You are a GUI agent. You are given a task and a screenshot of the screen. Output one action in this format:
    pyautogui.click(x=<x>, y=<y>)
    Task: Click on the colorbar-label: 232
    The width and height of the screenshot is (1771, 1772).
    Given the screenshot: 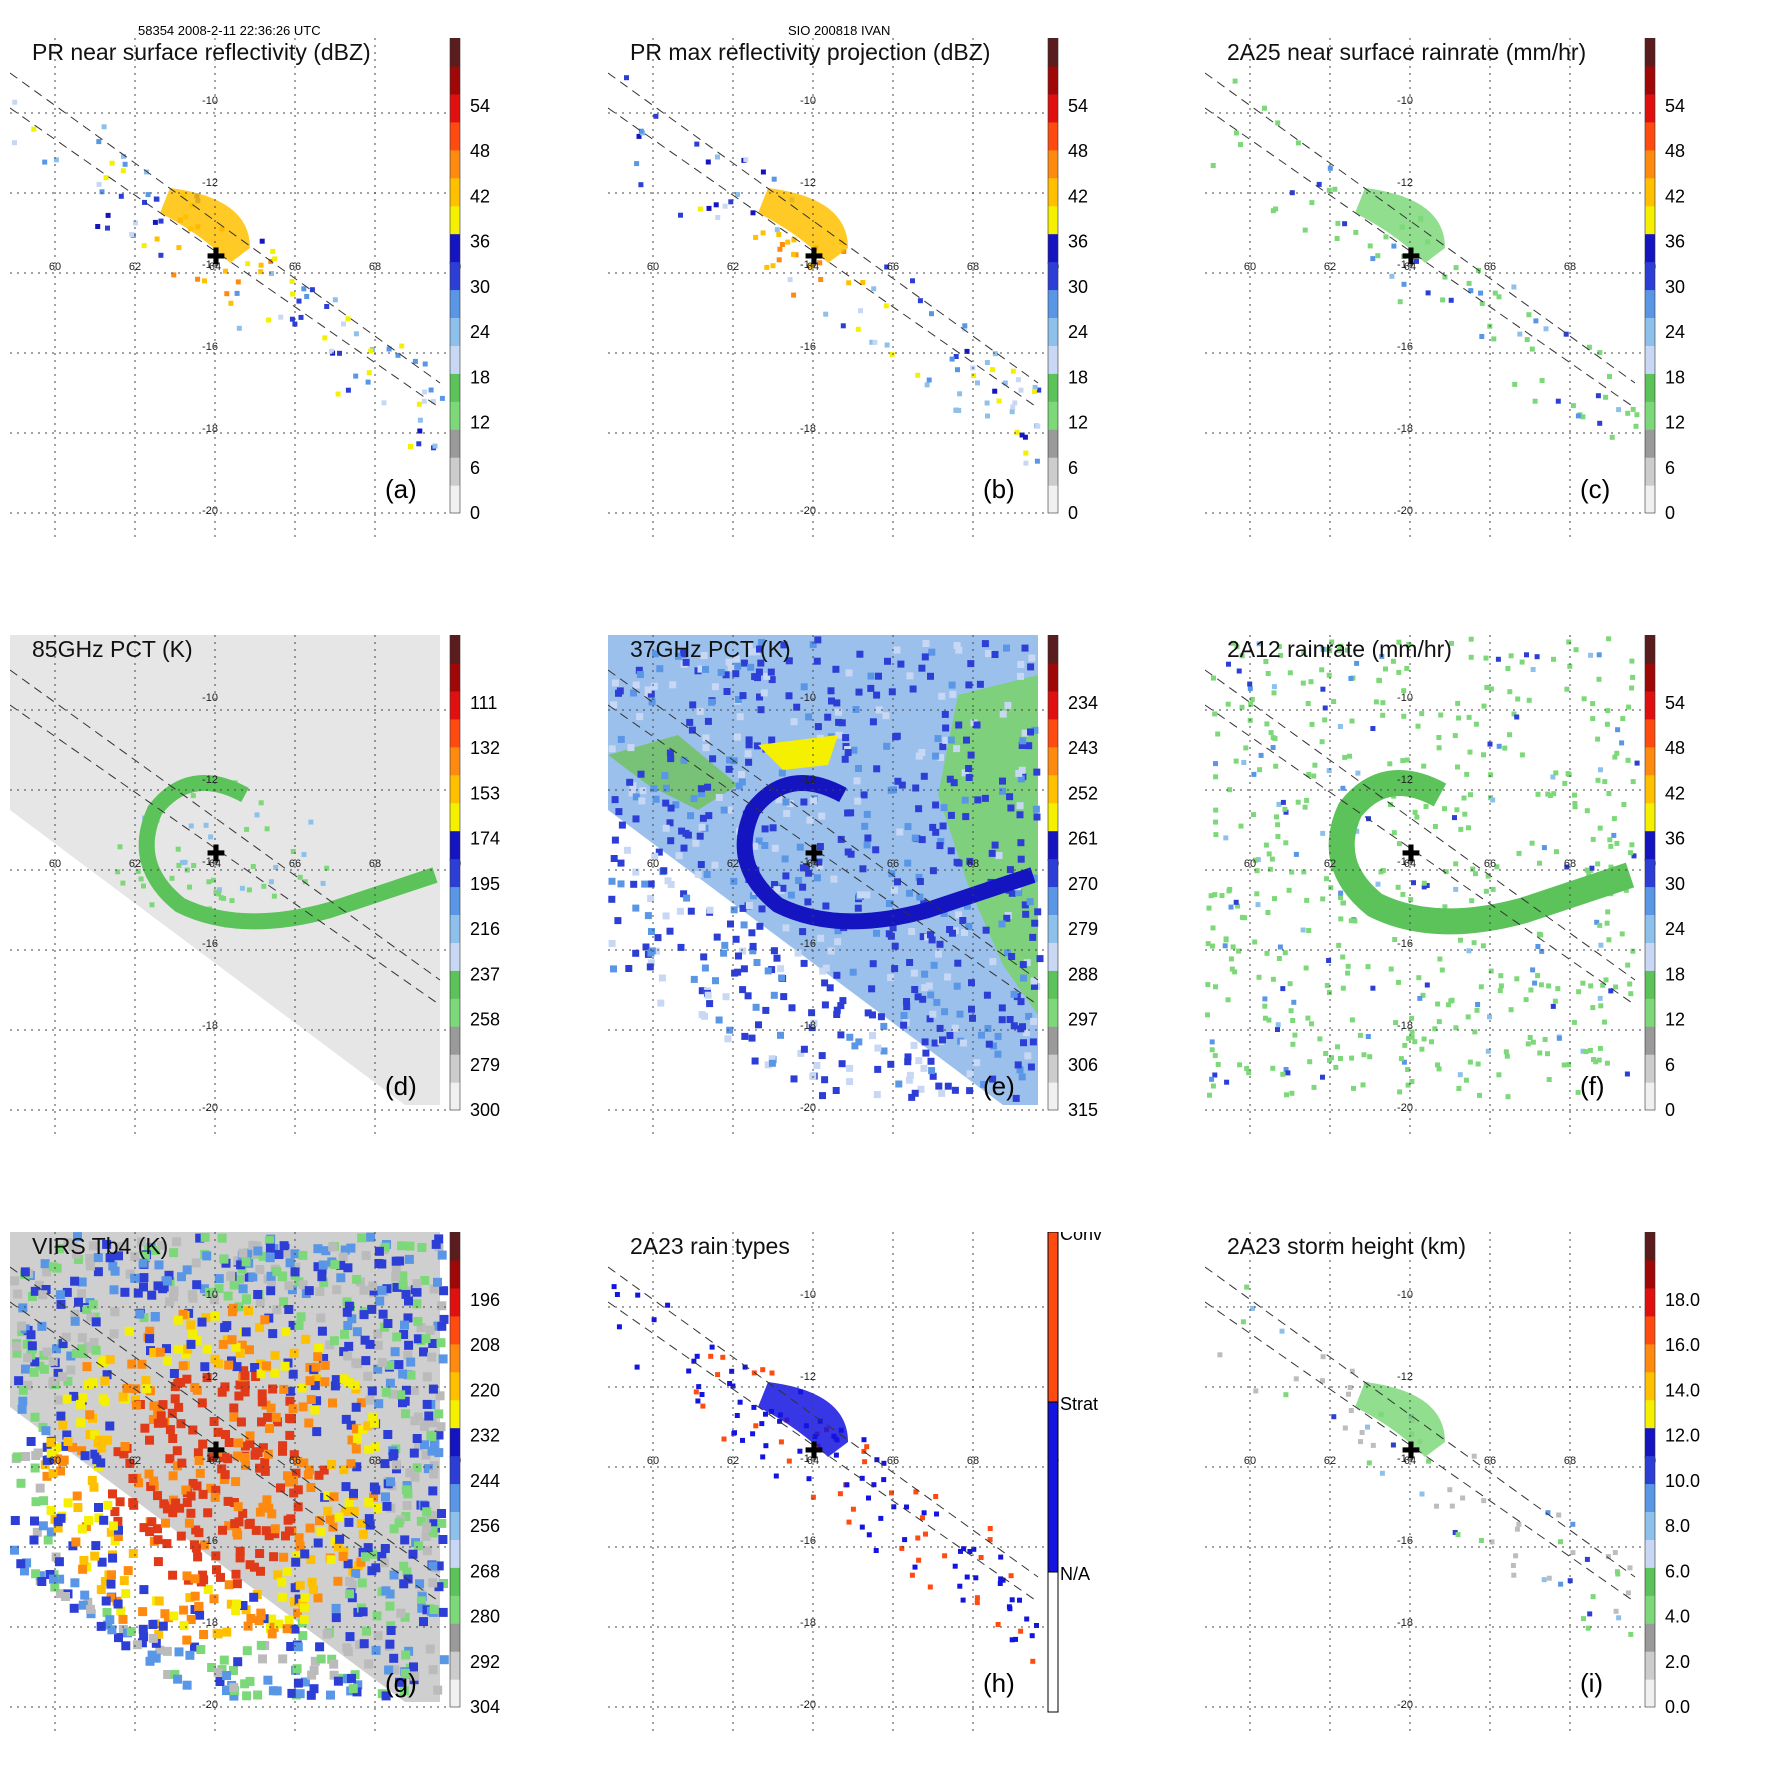 What is the action you would take?
    pyautogui.click(x=485, y=1436)
    